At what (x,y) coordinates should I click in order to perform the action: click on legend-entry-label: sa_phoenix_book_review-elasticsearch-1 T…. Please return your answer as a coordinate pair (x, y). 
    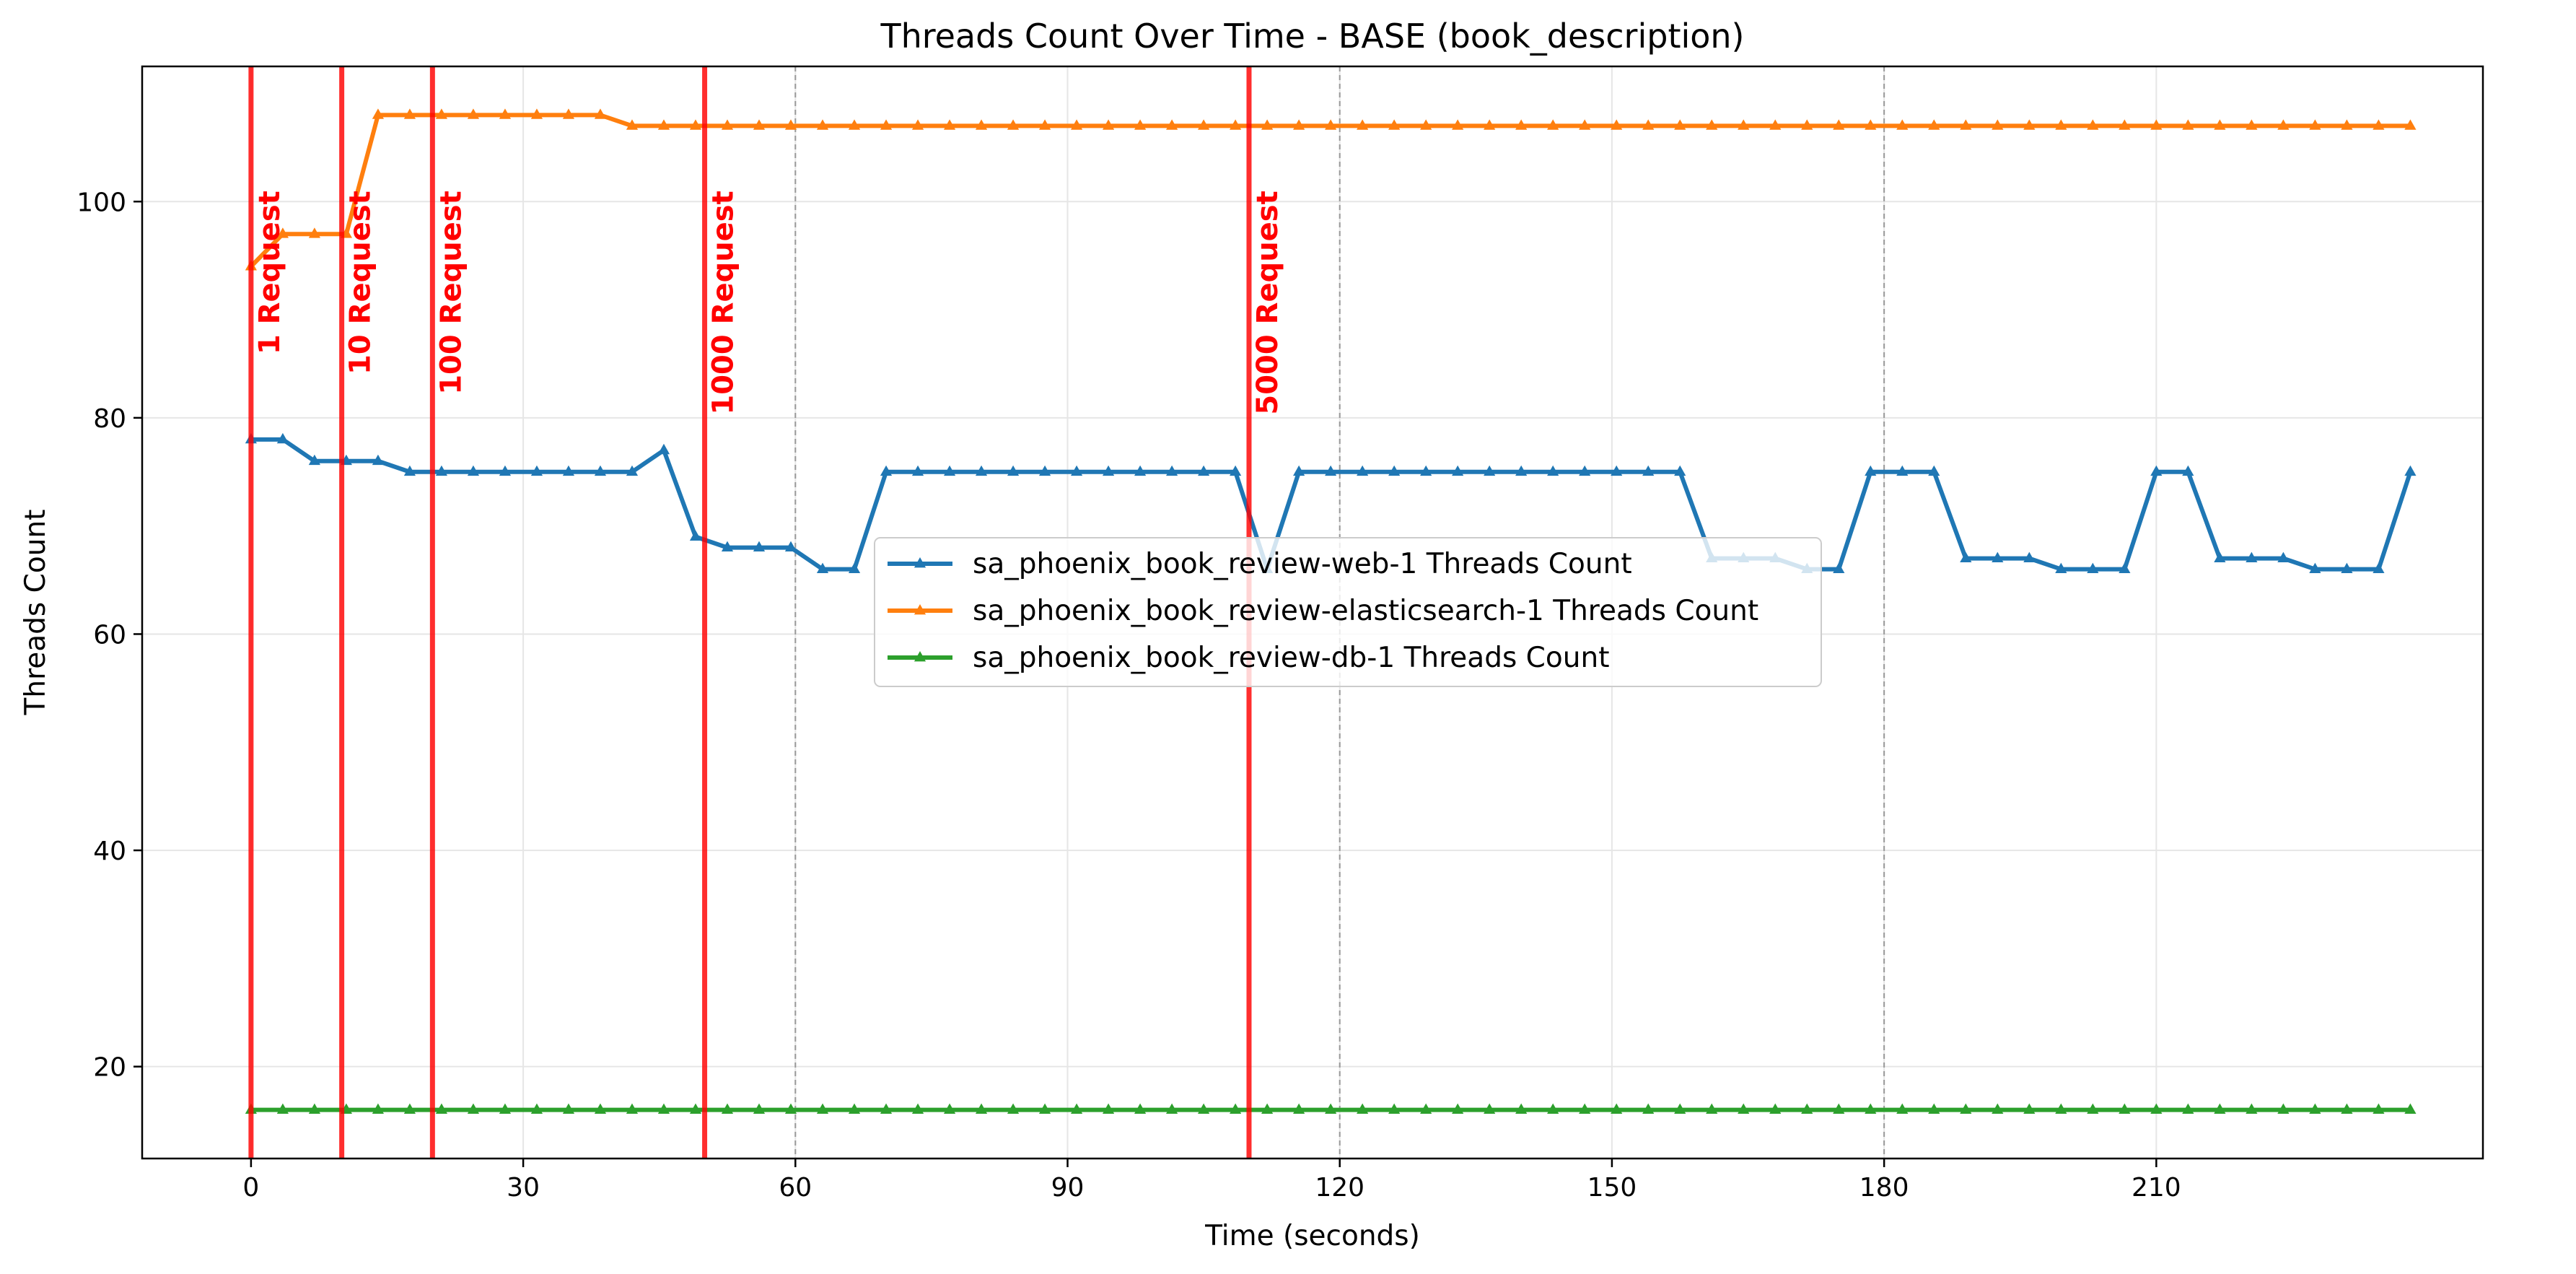
    Looking at the image, I should click on (1365, 611).